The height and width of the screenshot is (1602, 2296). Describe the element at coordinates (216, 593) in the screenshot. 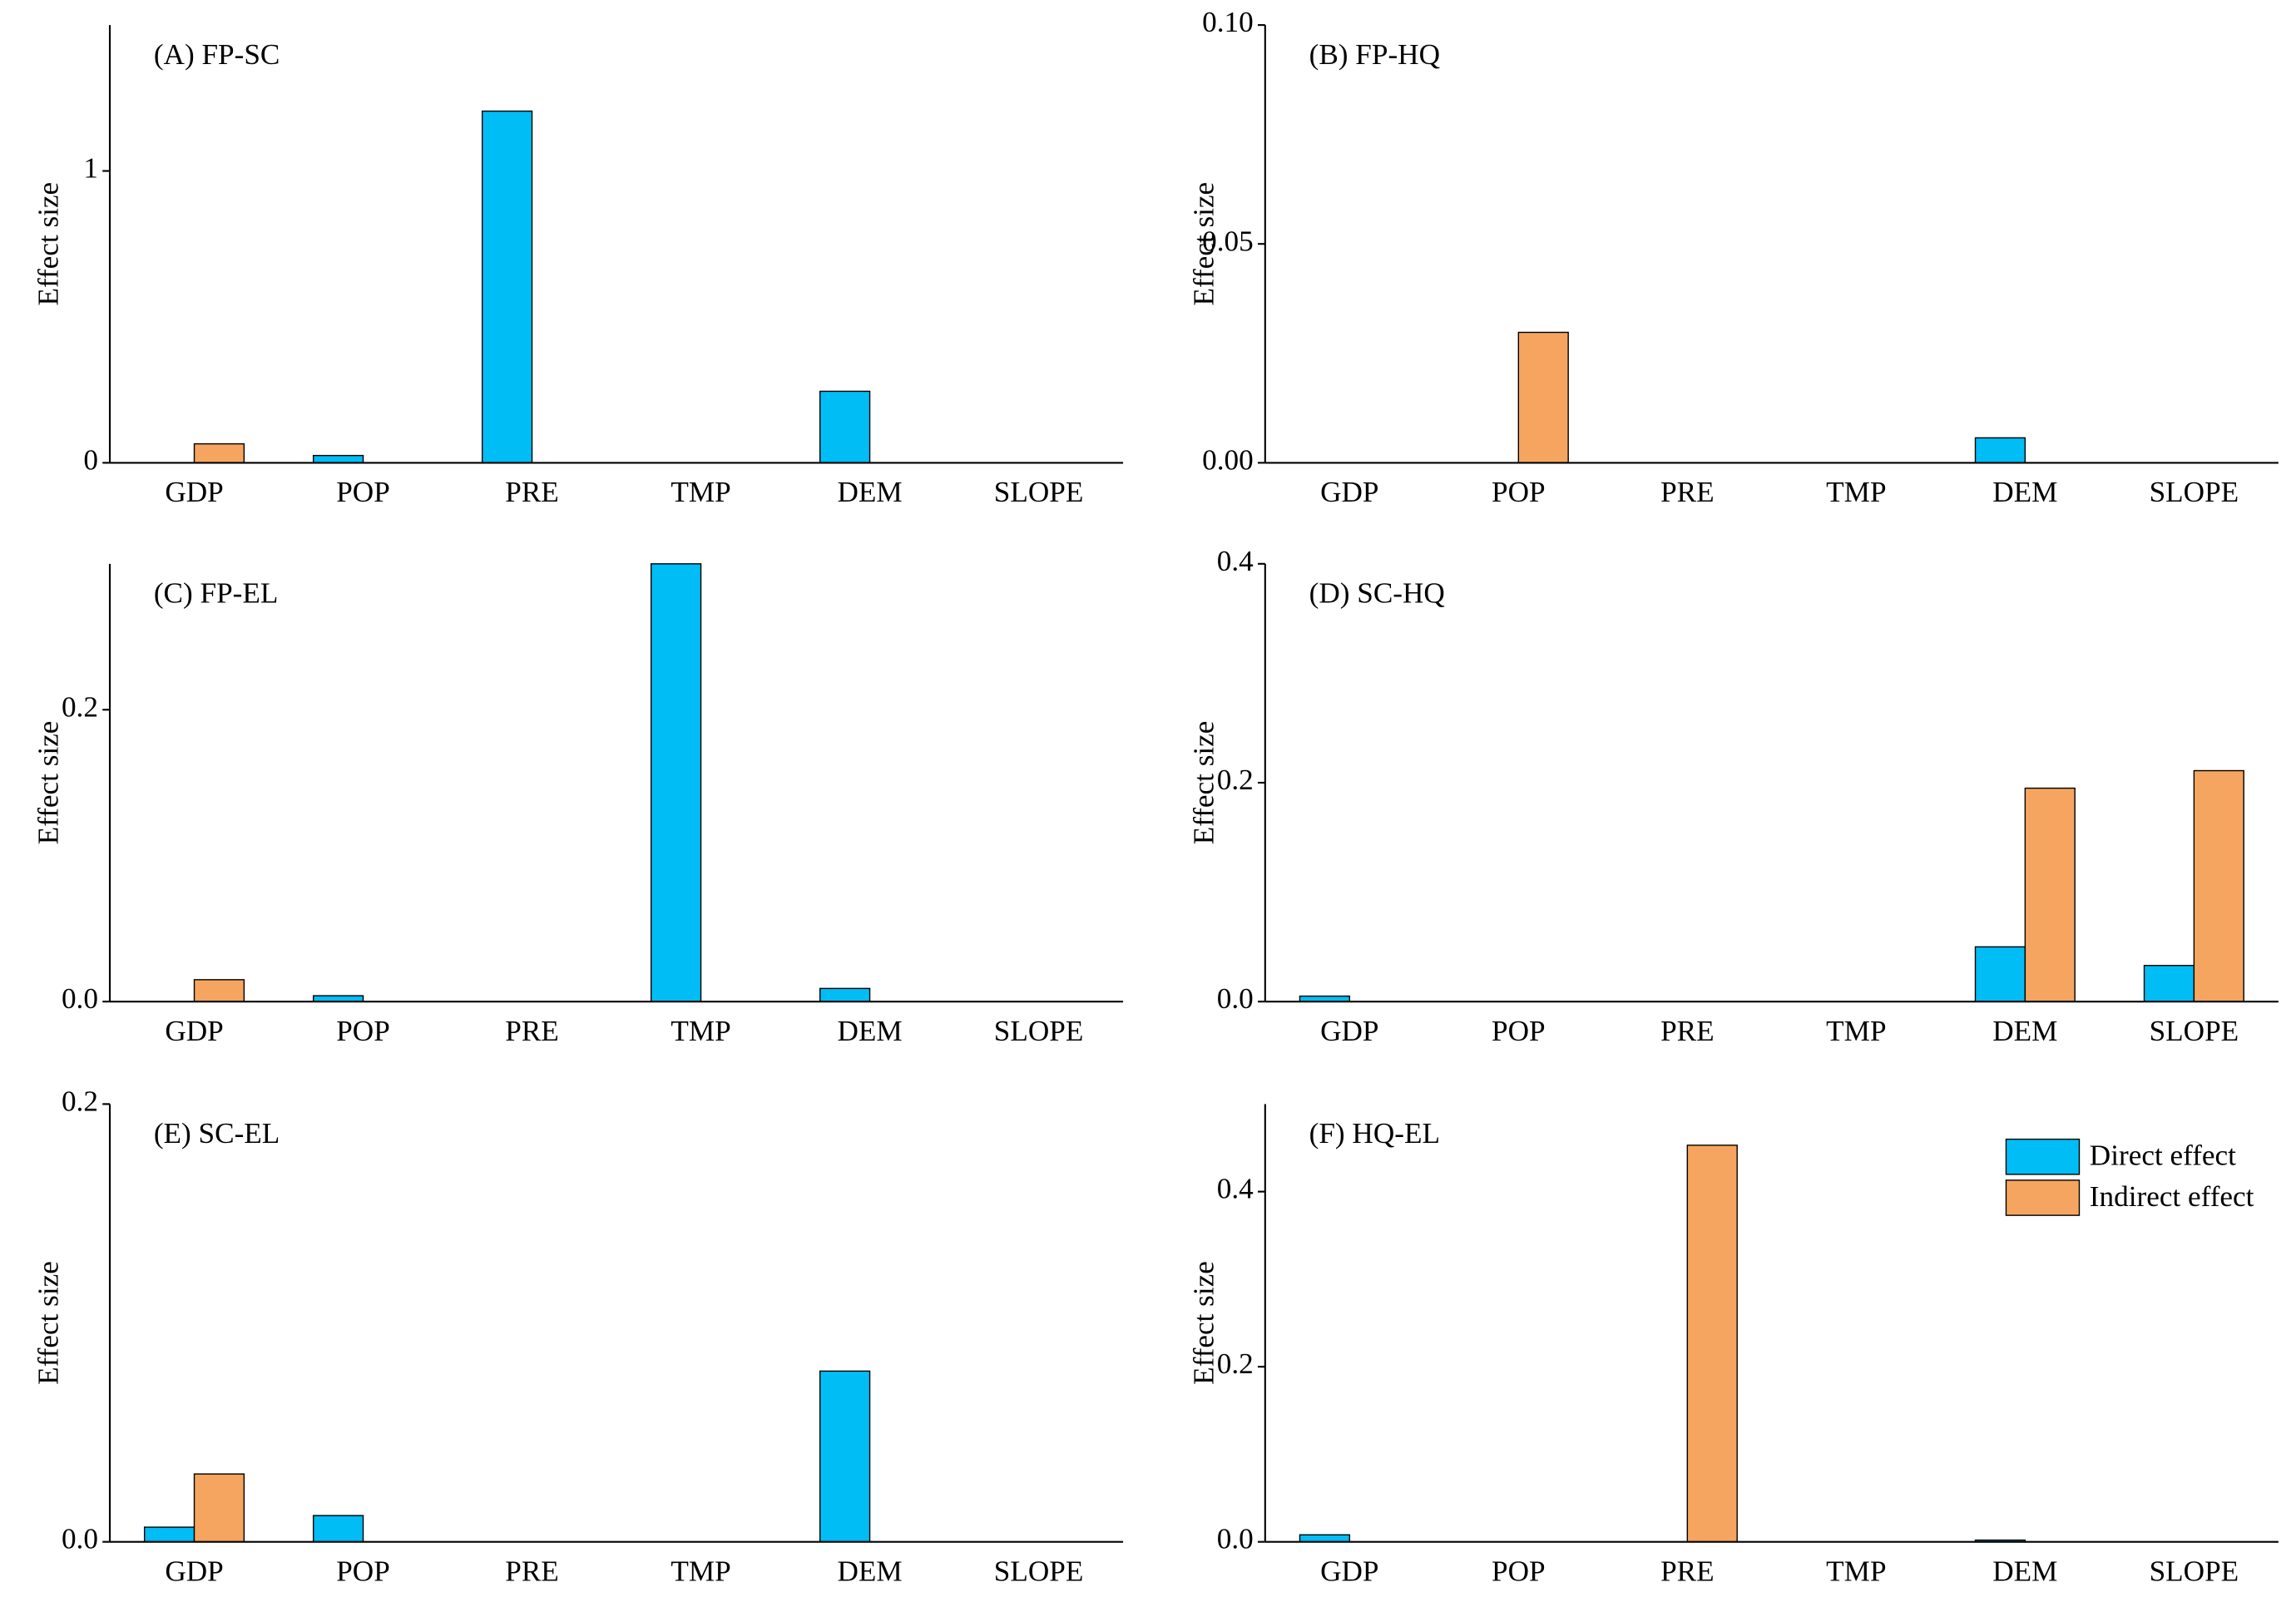

I see `chart-title: (C) FP-EL` at that location.